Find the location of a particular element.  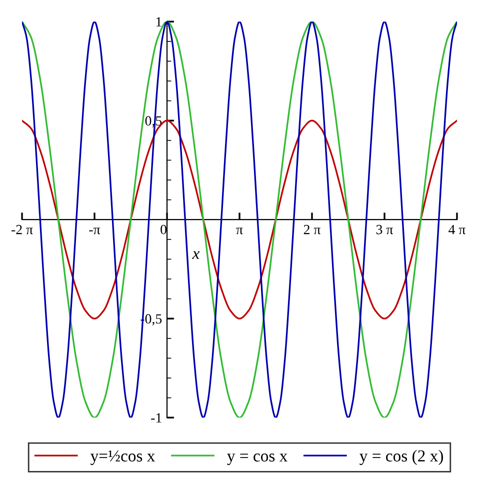

y-tick-label: 1 is located at coordinates (159, 21).